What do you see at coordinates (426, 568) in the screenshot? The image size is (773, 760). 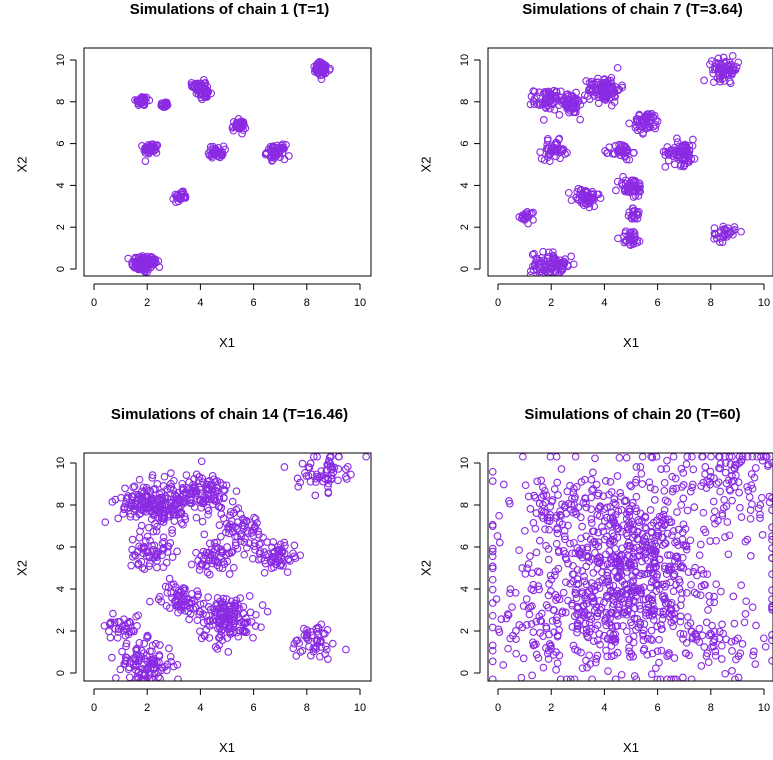 I see `y-axis-label: X2` at bounding box center [426, 568].